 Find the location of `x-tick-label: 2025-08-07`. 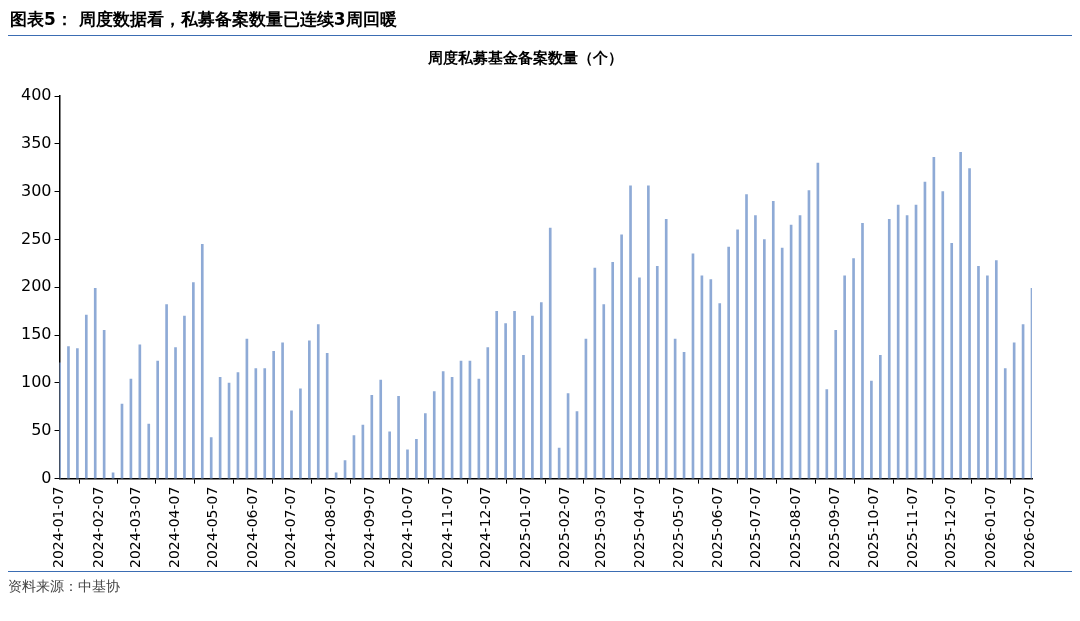

x-tick-label: 2025-08-07 is located at coordinates (794, 527).